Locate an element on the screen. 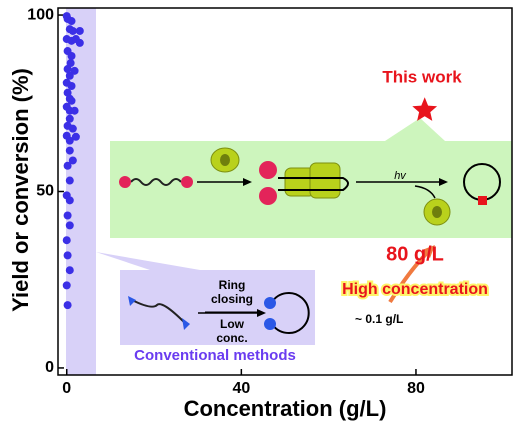  series-label: Conventional methods is located at coordinates (215, 355).